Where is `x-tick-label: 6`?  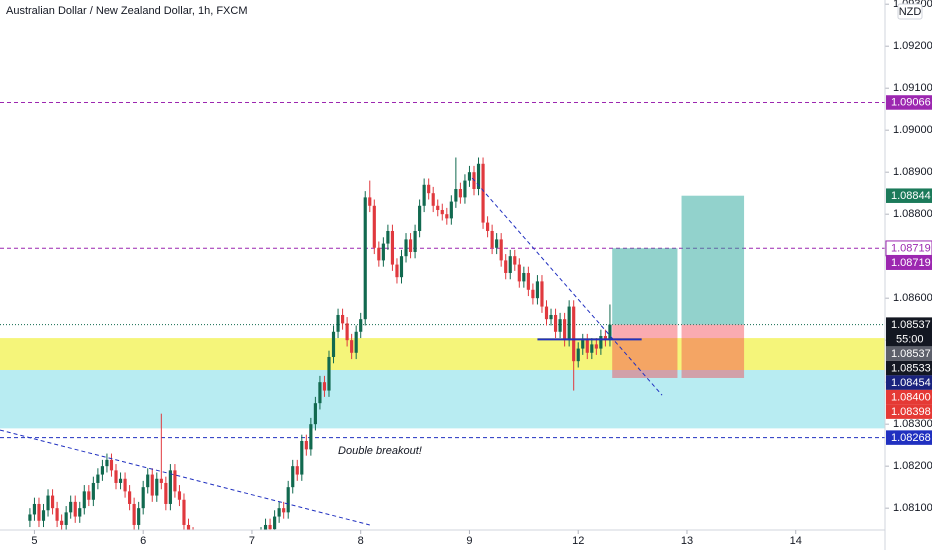 x-tick-label: 6 is located at coordinates (143, 541).